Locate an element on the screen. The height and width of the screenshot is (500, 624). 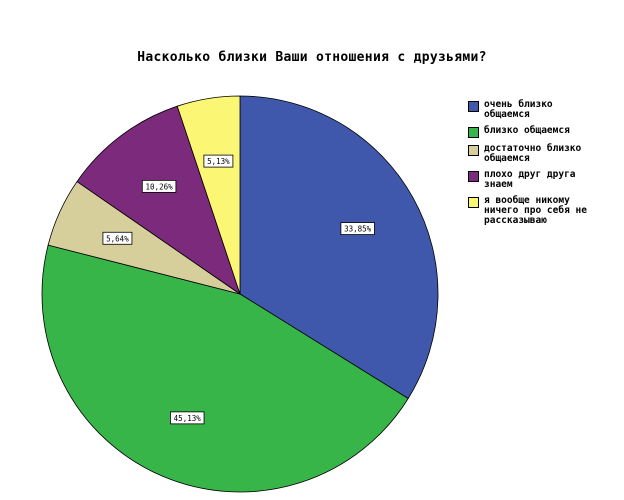
slice-data-label-text: 45,13% is located at coordinates (188, 418).